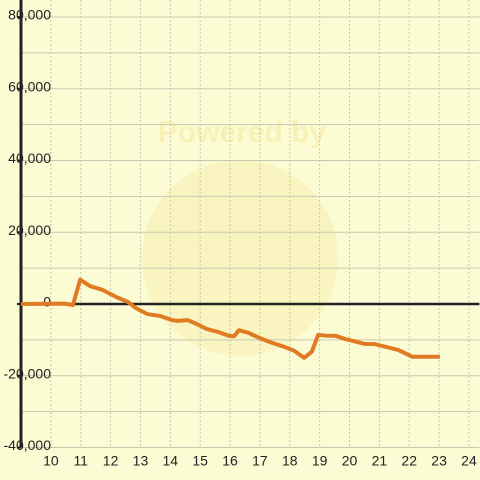 The width and height of the screenshot is (480, 480). What do you see at coordinates (29, 158) in the screenshot?
I see `y-tick-label: 40,000` at bounding box center [29, 158].